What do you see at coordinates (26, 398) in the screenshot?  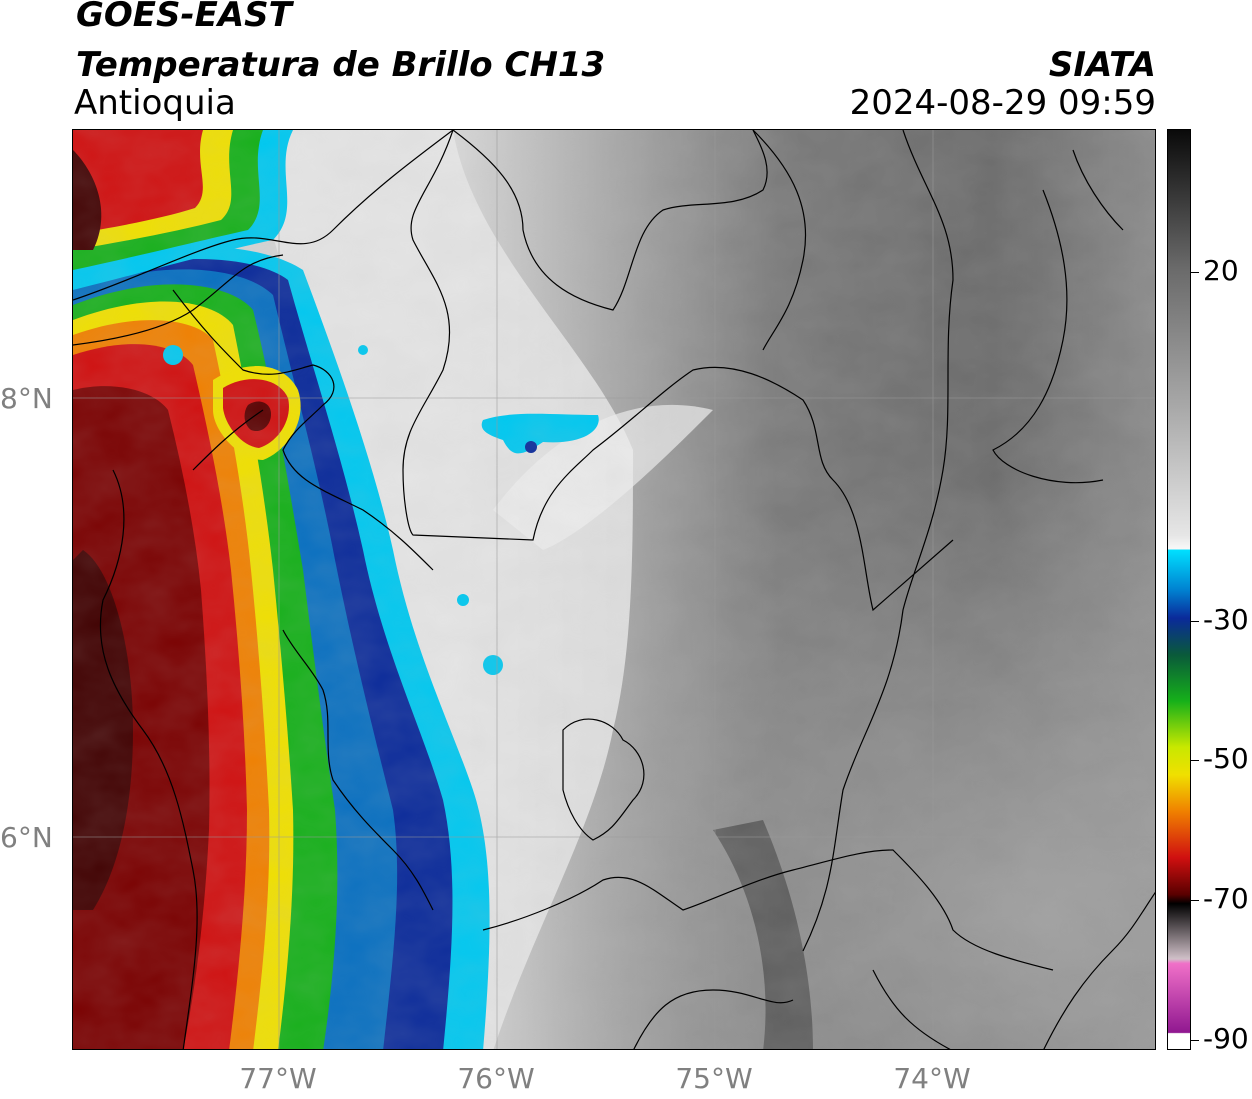 I see `lat-label-8n: 8°N` at bounding box center [26, 398].